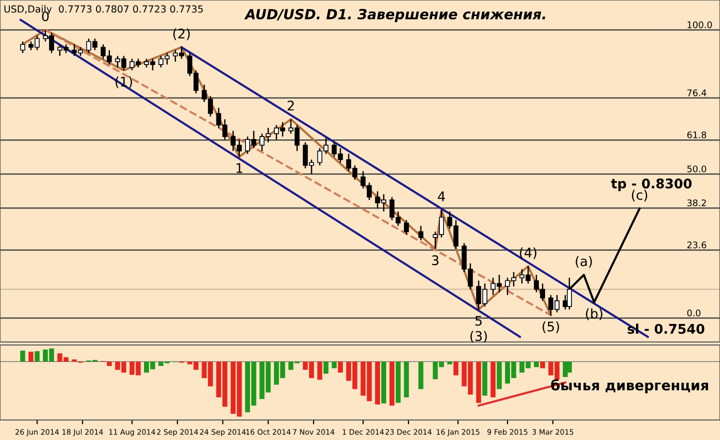 This screenshot has width=720, height=440. I want to click on y-tick-label: 38.2, so click(696, 202).